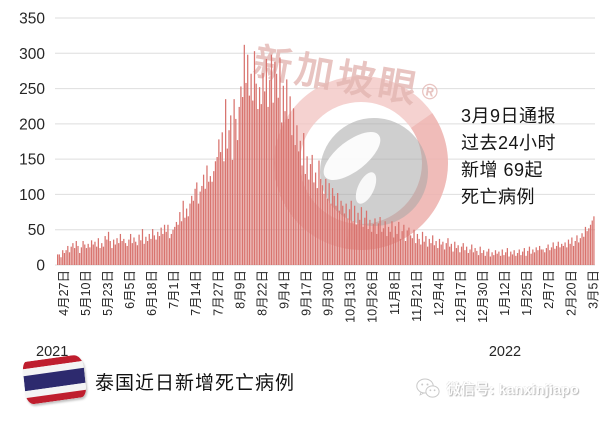 This screenshot has height=422, width=601. I want to click on x-tick-label: 12月30日, so click(483, 296).